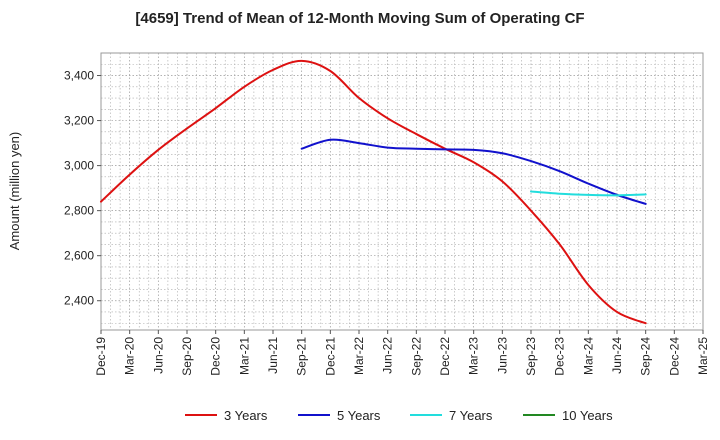 The height and width of the screenshot is (440, 720). What do you see at coordinates (471, 415) in the screenshot?
I see `legend-label-7-years: 7 Years` at bounding box center [471, 415].